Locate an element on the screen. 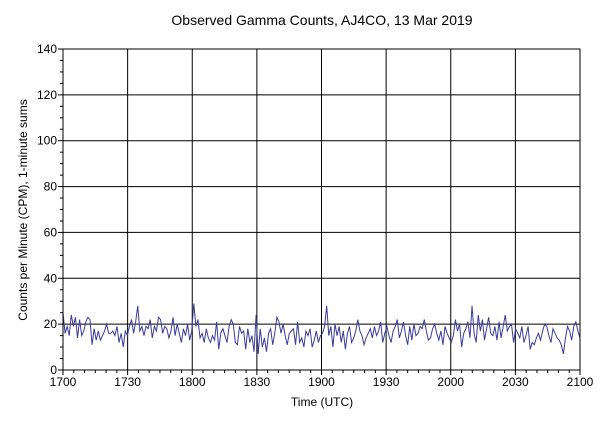  y-tick-label: 40 is located at coordinates (51, 278).